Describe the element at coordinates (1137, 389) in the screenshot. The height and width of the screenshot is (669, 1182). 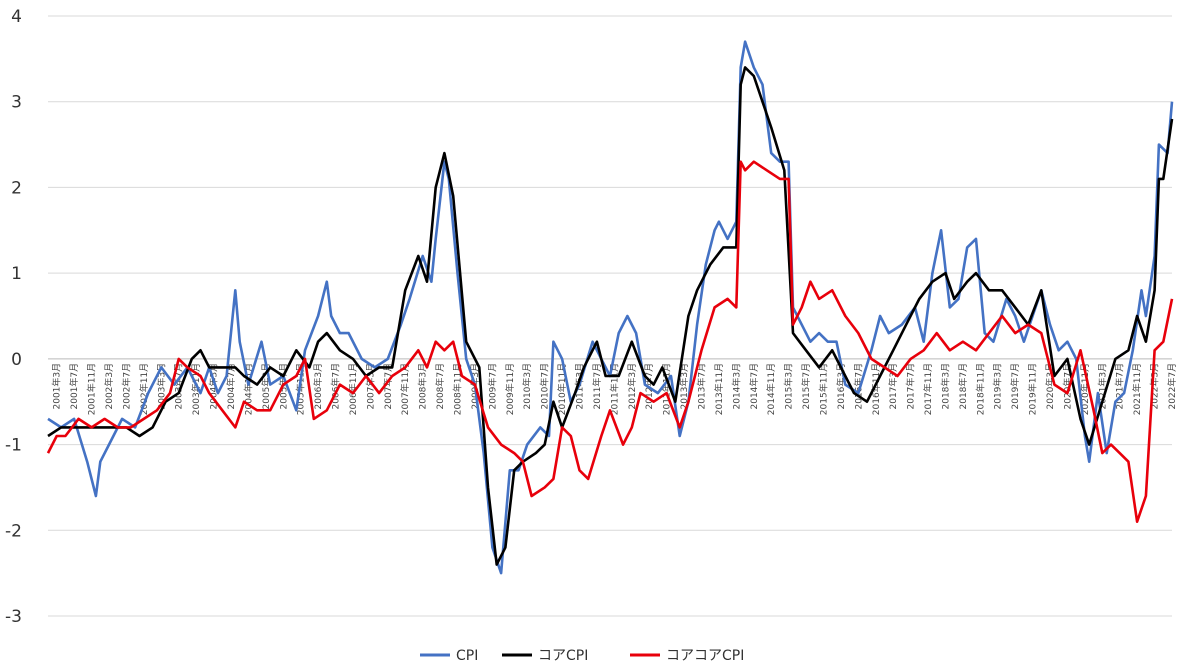
I see `x-tick-label: 2021年11月` at that location.